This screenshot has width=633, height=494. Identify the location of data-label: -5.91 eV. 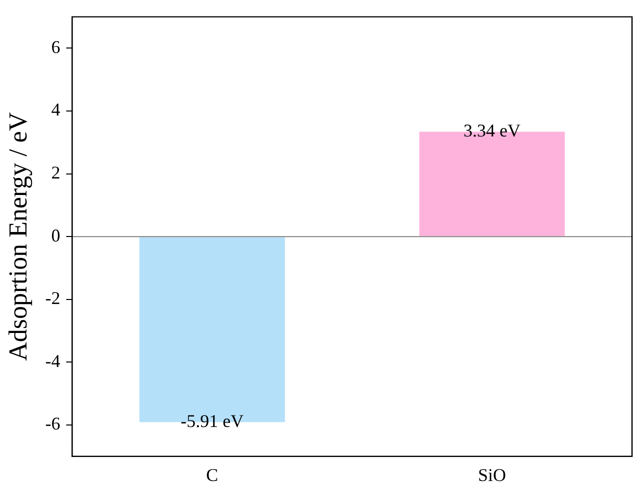
(212, 420).